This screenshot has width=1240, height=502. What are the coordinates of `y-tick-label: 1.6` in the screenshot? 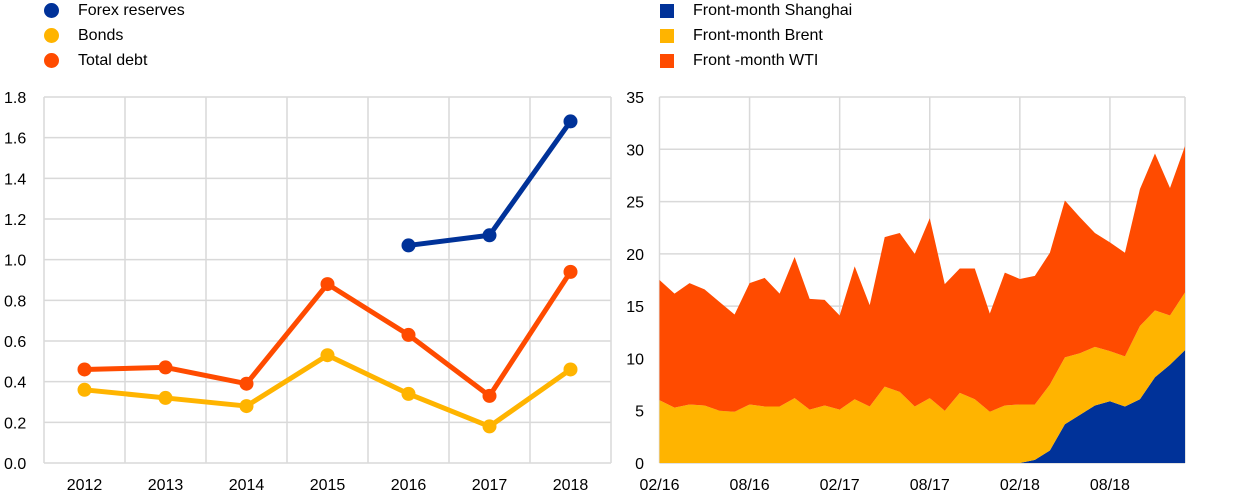 It's located at (15, 139).